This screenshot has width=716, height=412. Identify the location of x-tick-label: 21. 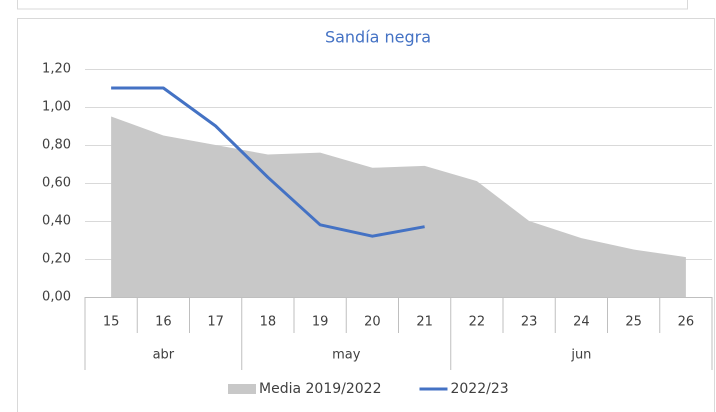
(424, 322).